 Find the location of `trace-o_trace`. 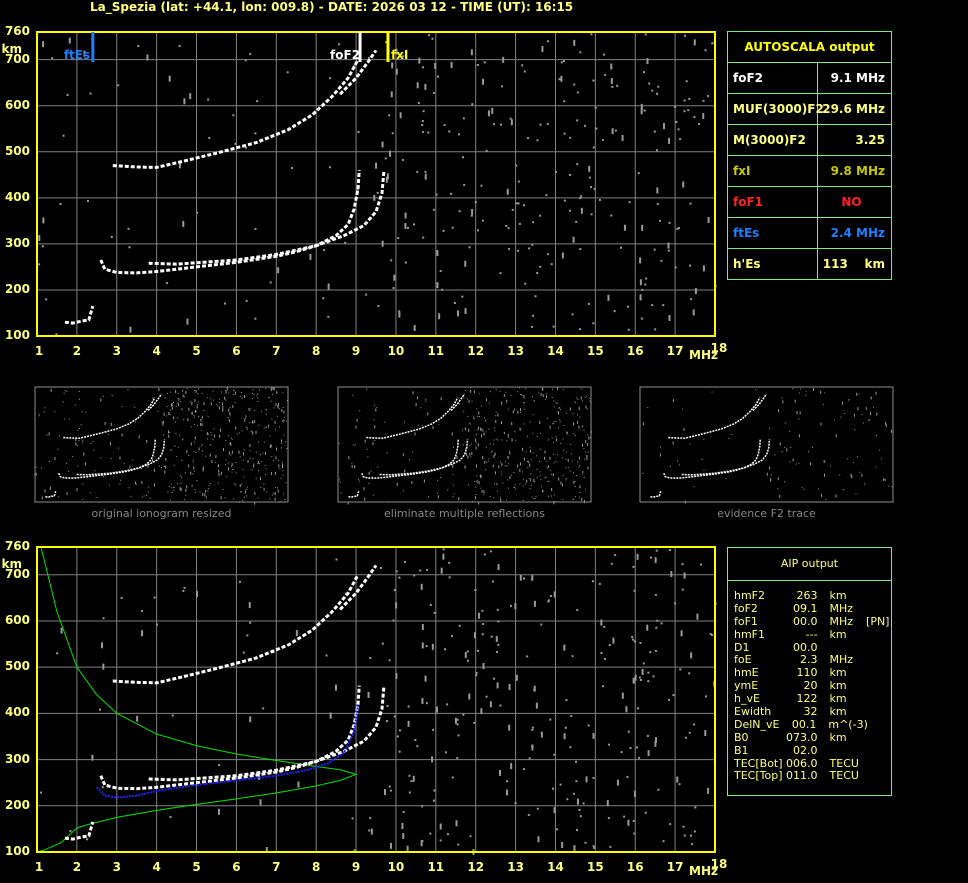

trace-o_trace is located at coordinates (230, 738).